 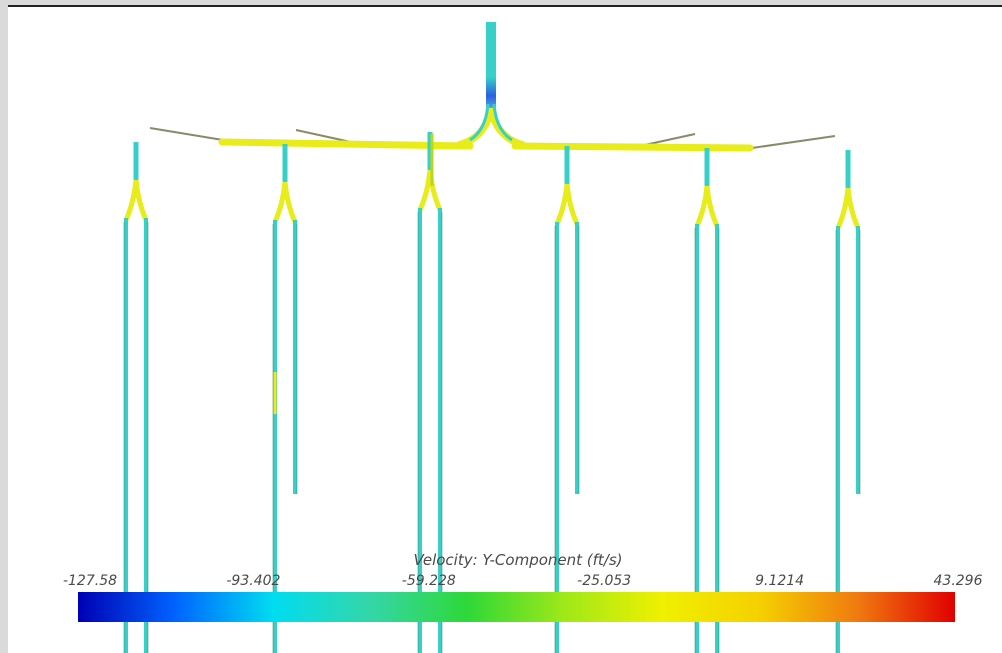 What do you see at coordinates (604, 581) in the screenshot?
I see `colorbar-tick-label: -25.053` at bounding box center [604, 581].